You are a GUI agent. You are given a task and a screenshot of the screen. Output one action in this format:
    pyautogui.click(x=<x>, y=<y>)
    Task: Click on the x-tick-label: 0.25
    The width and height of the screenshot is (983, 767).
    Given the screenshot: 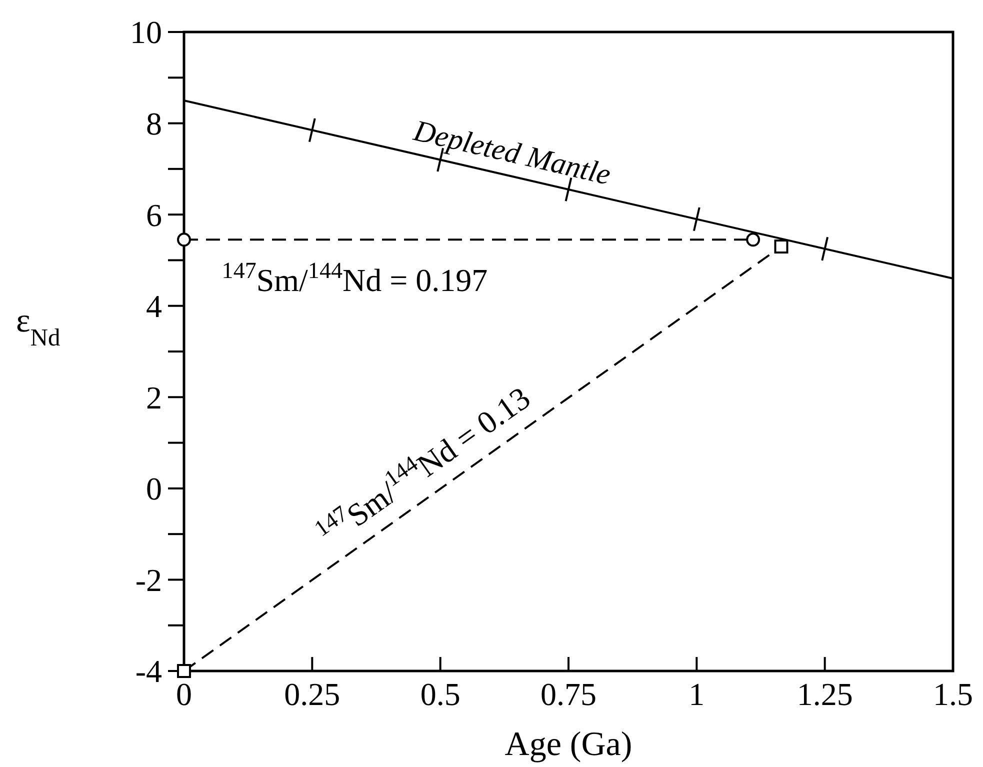 What is the action you would take?
    pyautogui.click(x=312, y=694)
    